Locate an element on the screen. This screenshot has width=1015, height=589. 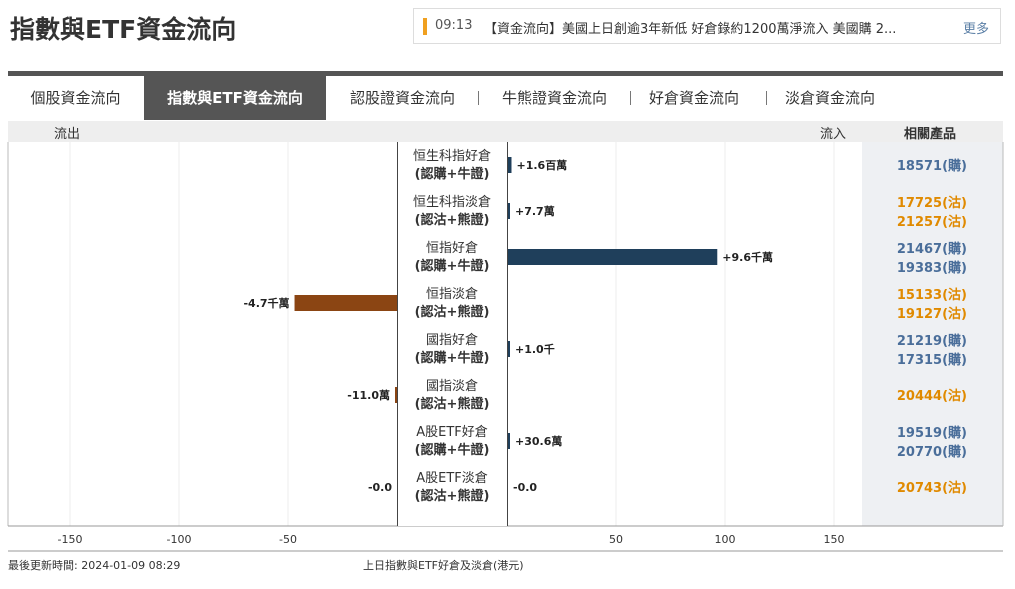
data-label: +7.7萬 is located at coordinates (535, 211).